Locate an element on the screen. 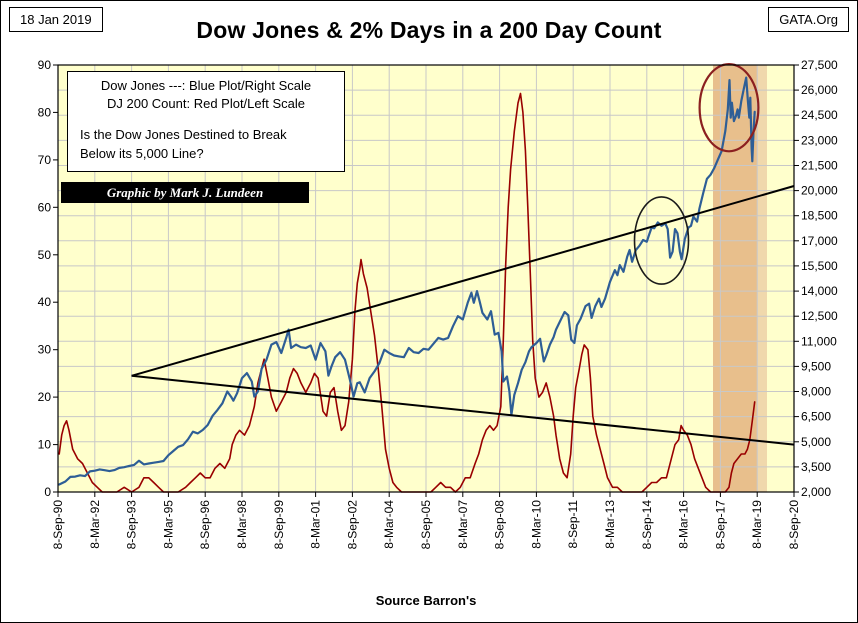  x-axis-label: 8-Mar-19 is located at coordinates (757, 524).